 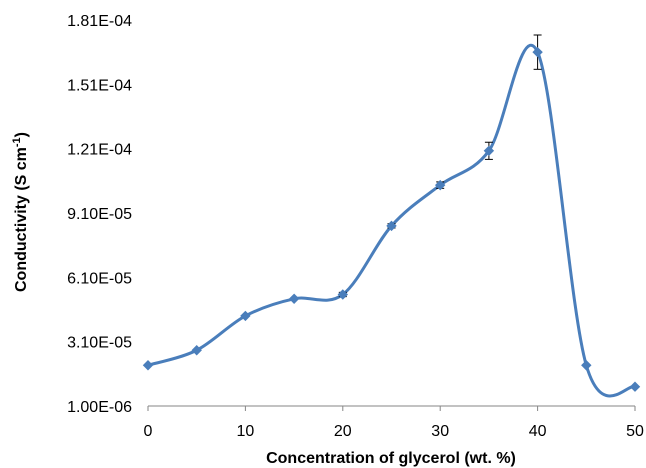 What do you see at coordinates (343, 431) in the screenshot?
I see `x-tick-label: 20` at bounding box center [343, 431].